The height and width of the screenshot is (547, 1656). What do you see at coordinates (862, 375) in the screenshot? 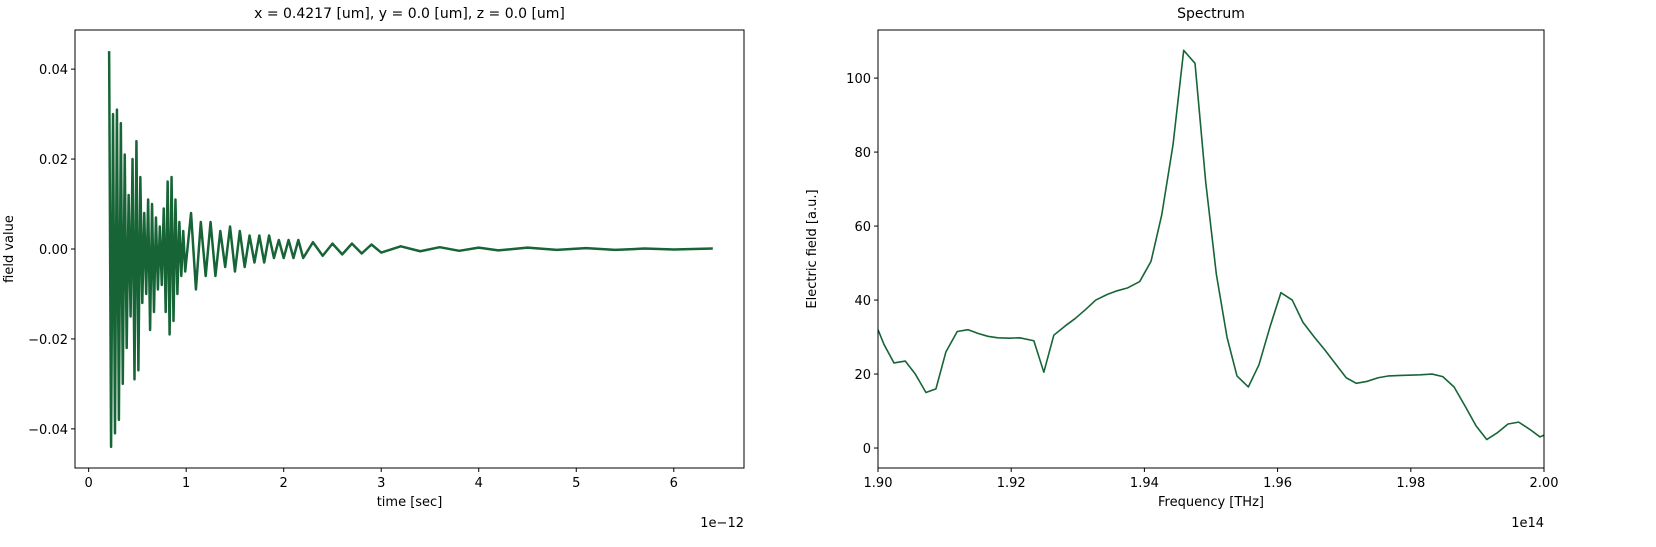
I see `y-tick-label: 20` at bounding box center [862, 375].